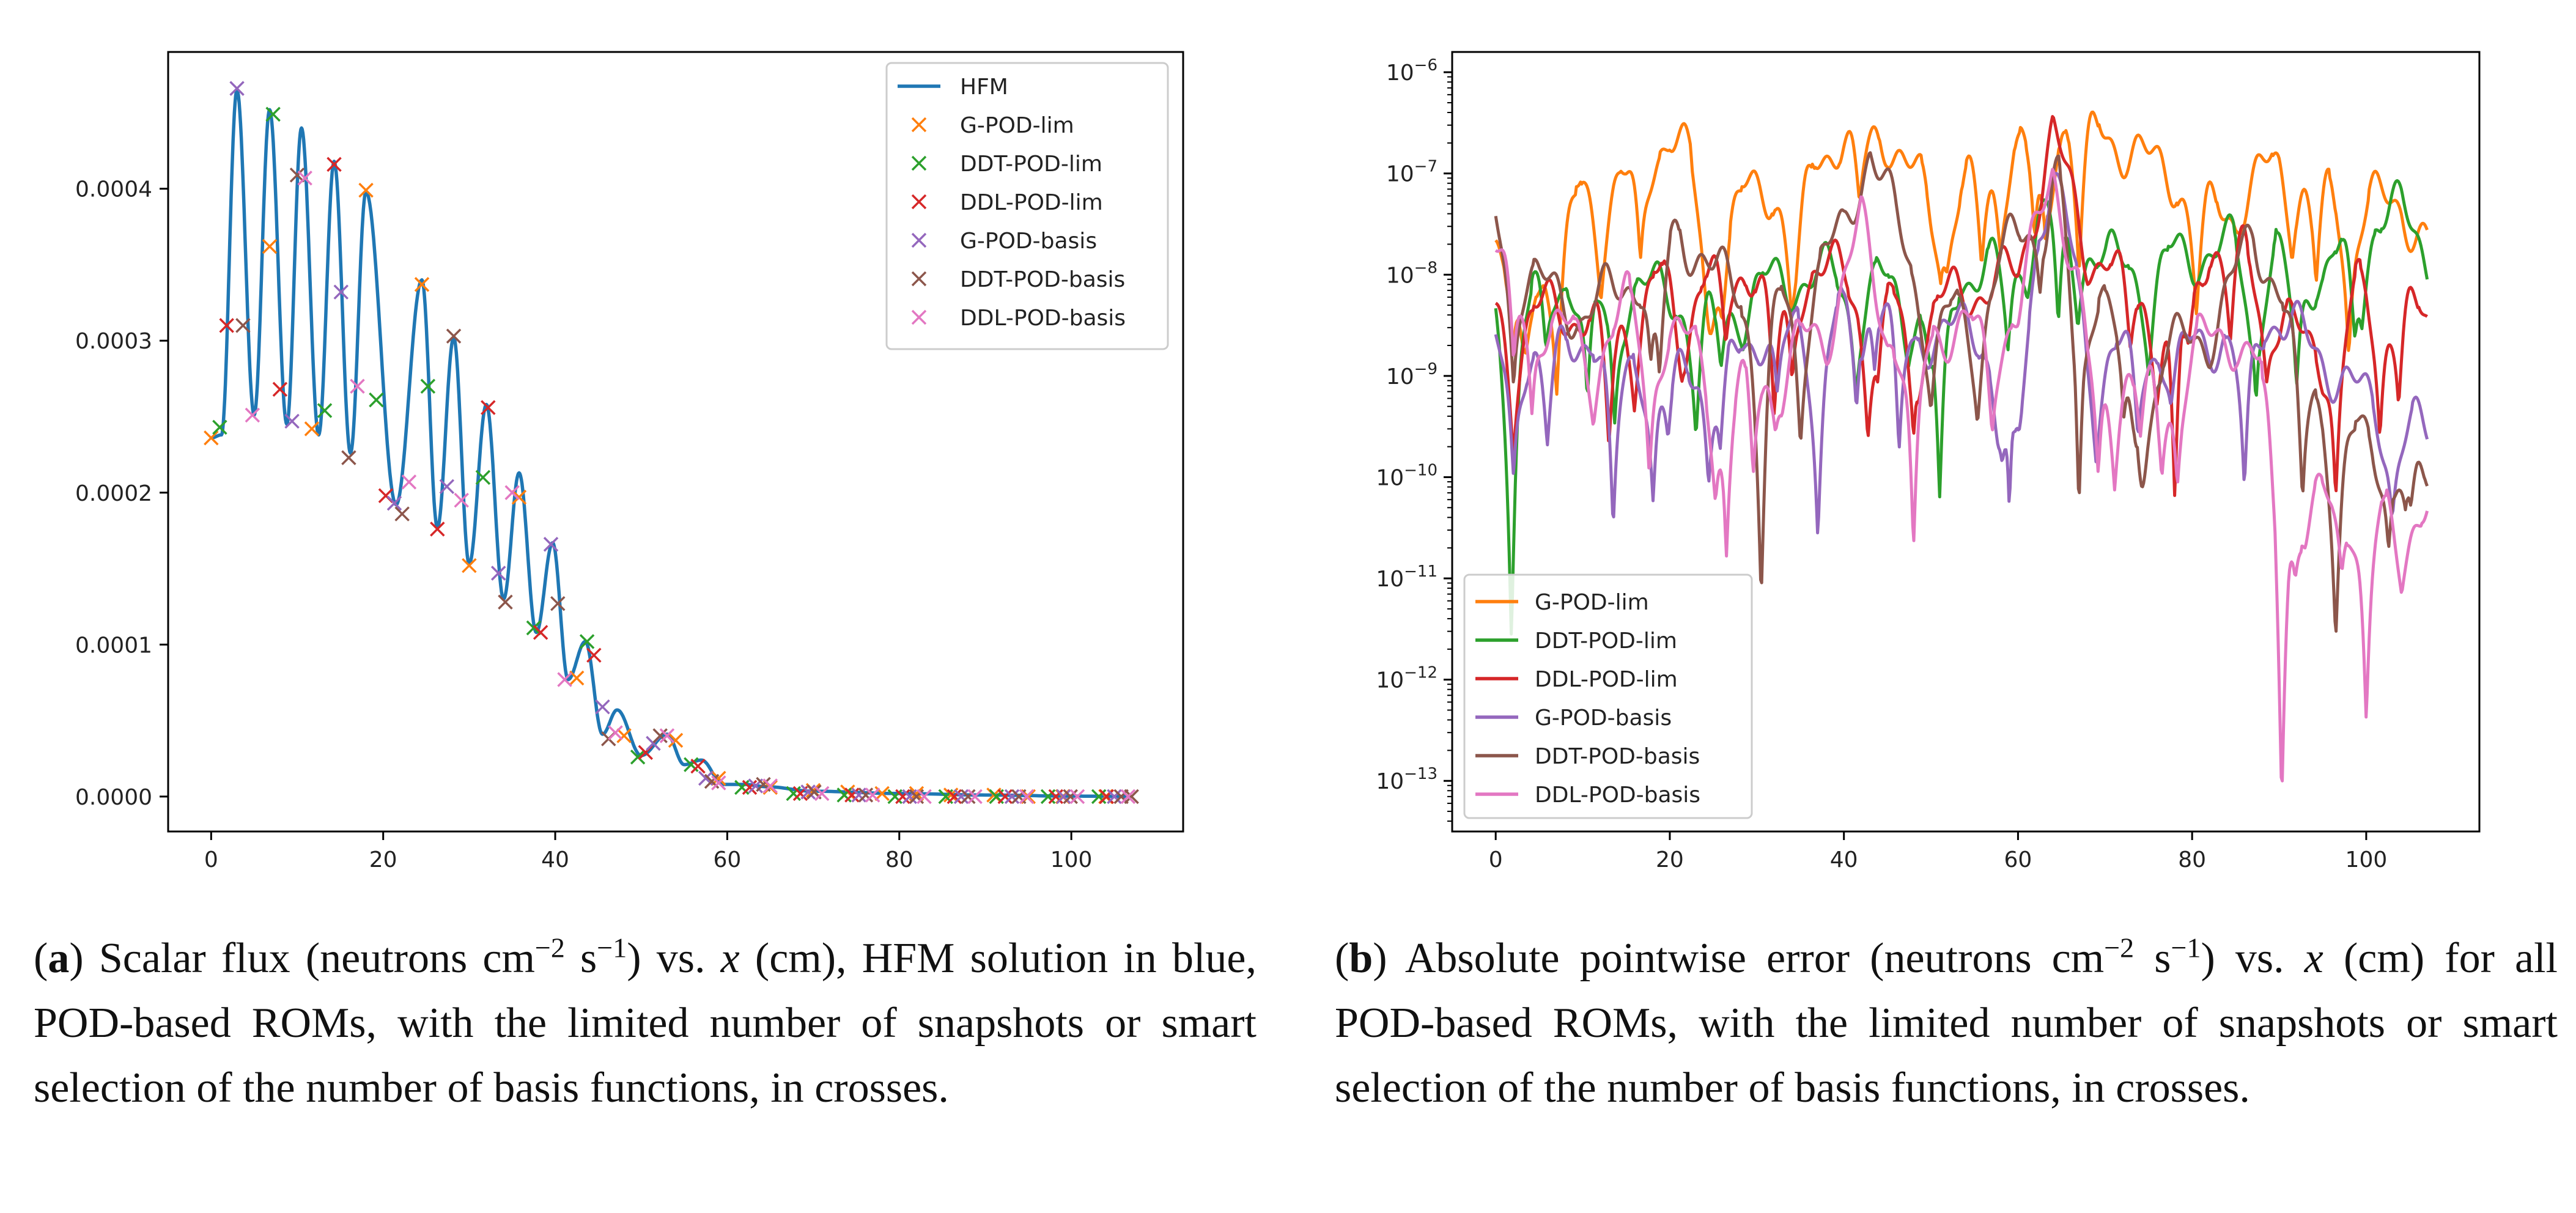  I want to click on error-line-g-pod-lim, so click(1961, 253).